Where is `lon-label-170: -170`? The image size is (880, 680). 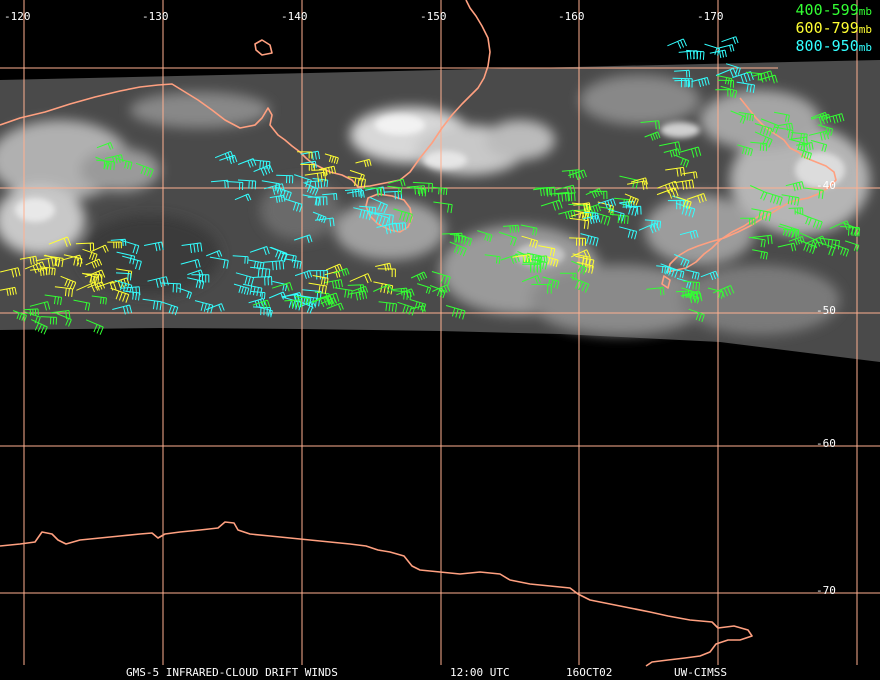
lon-label-170: -170 is located at coordinates (710, 16).